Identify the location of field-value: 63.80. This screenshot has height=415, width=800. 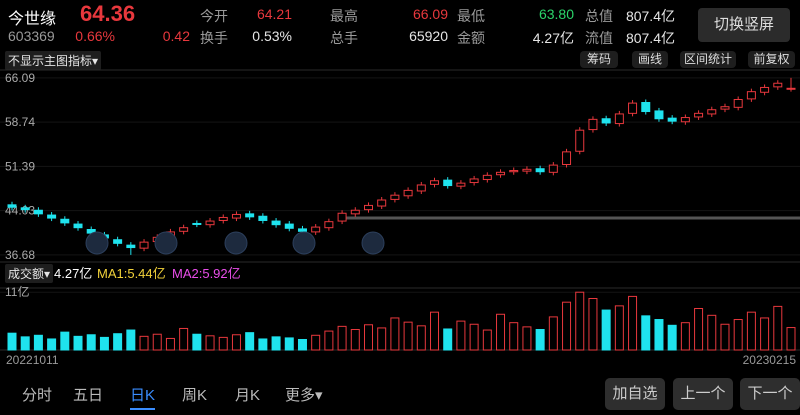
(556, 14).